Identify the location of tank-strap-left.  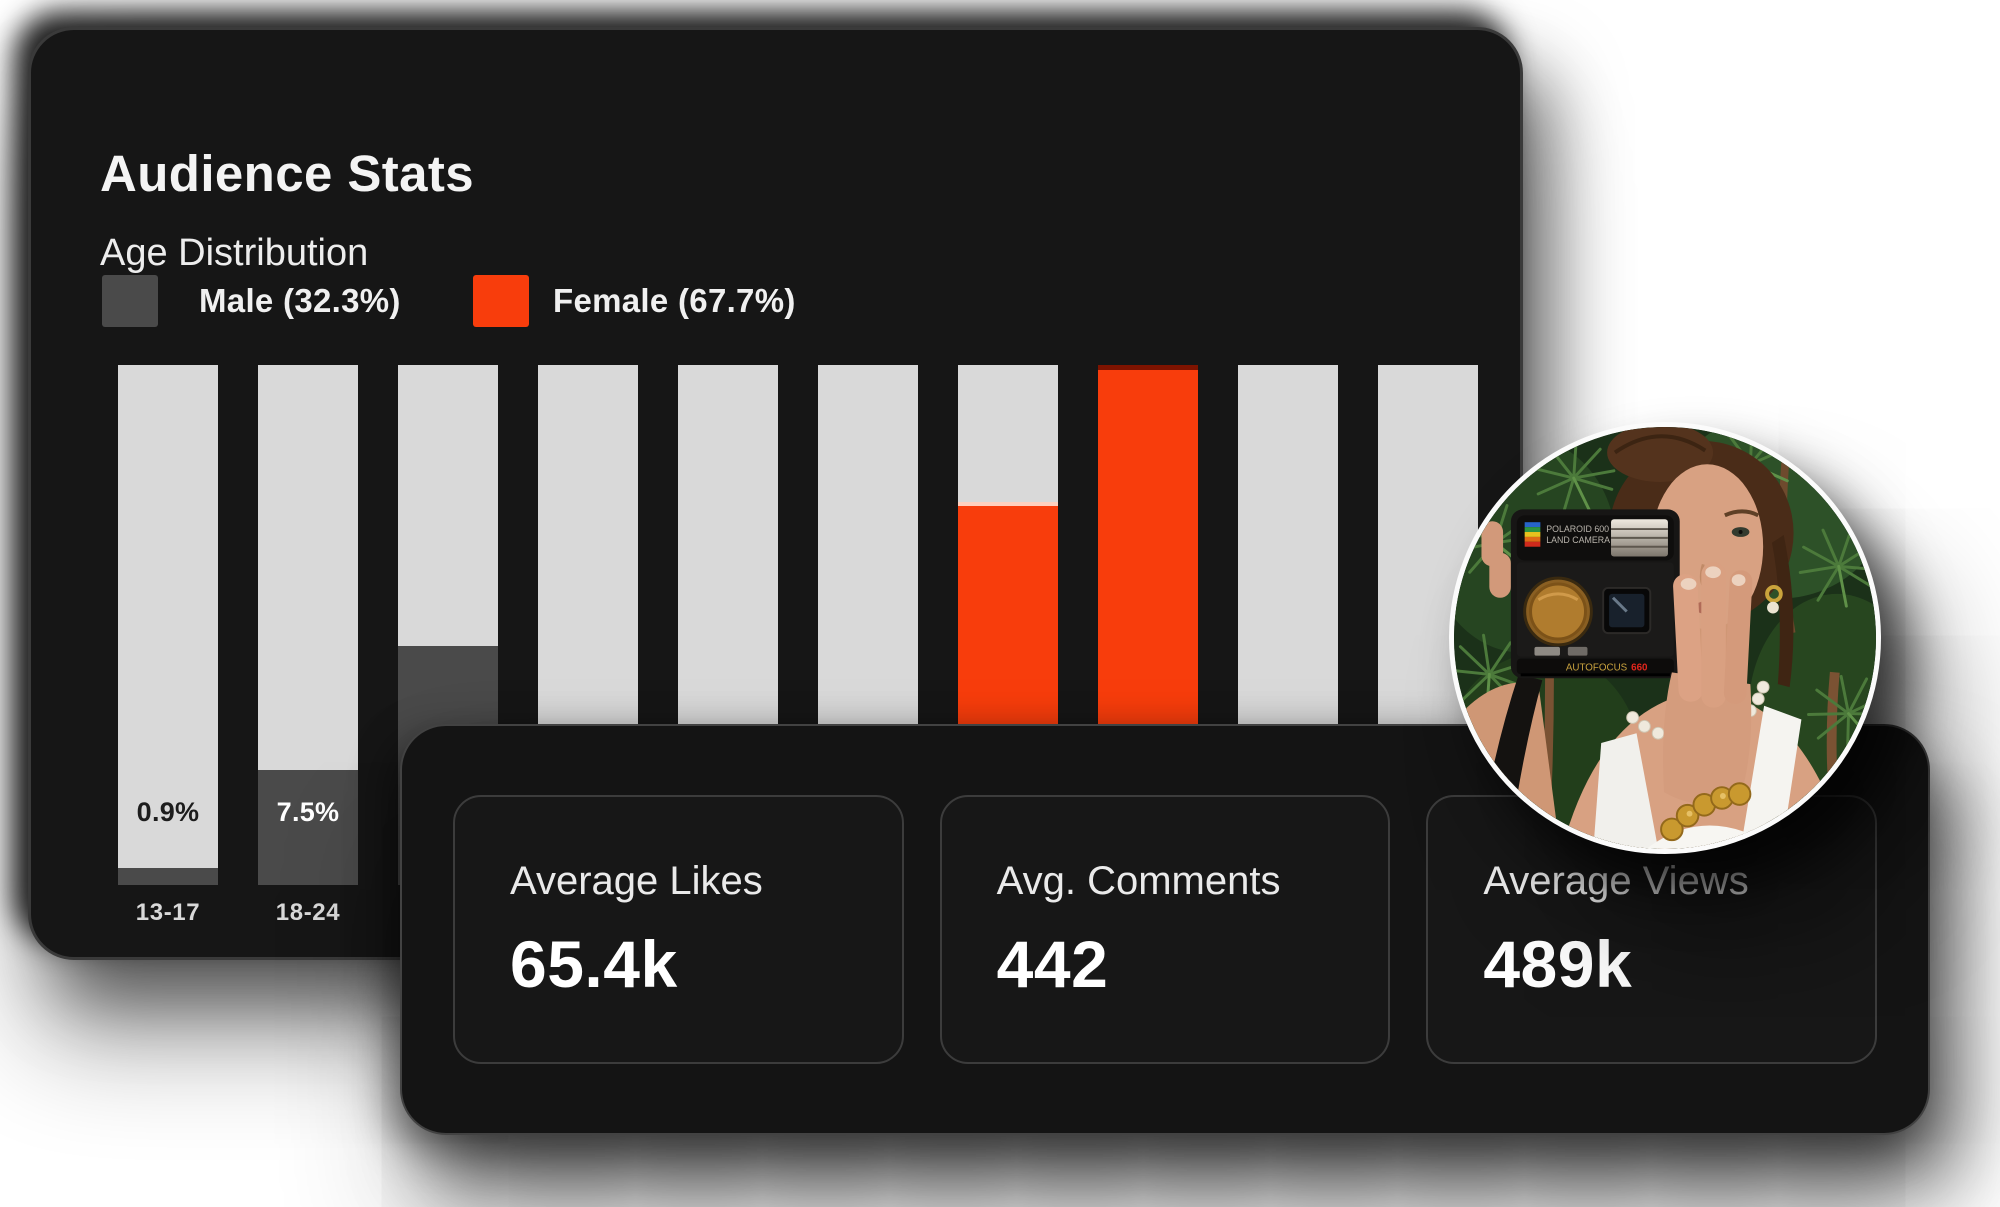
(1626, 791).